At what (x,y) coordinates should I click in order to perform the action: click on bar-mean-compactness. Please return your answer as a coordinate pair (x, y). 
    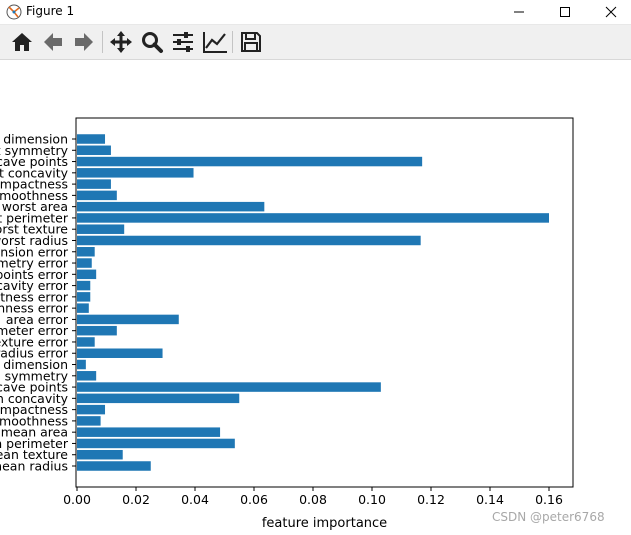
    Looking at the image, I should click on (91, 409).